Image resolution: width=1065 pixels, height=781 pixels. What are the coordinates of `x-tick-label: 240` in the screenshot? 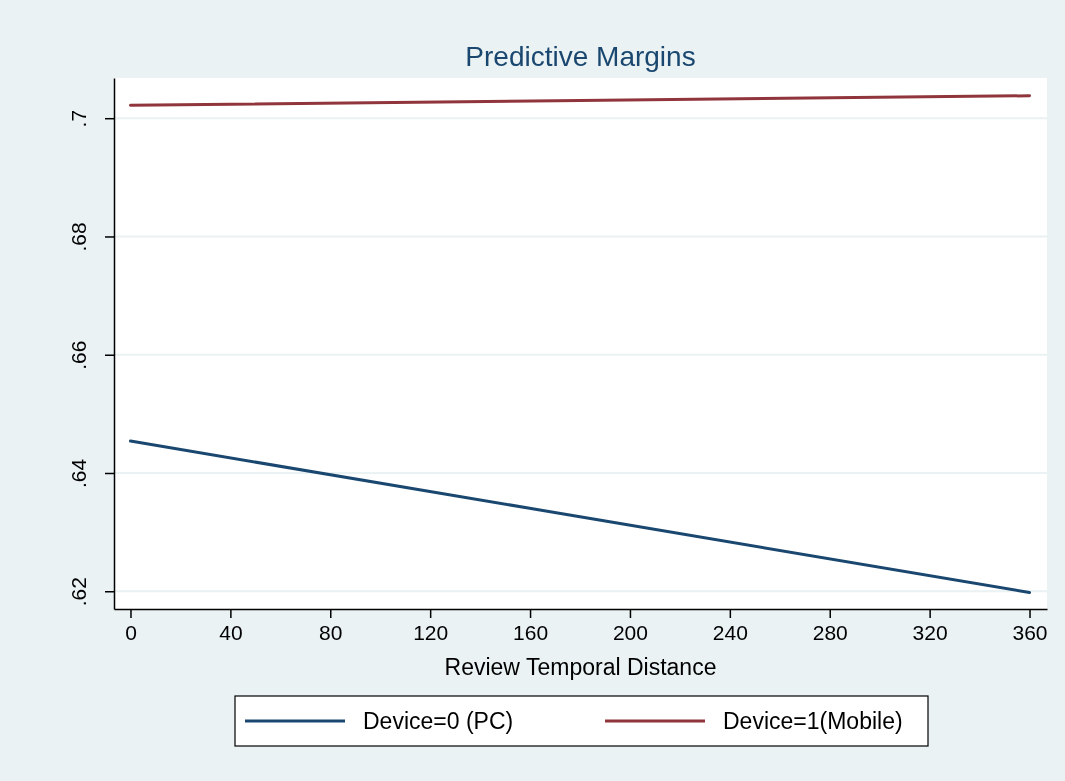 It's located at (730, 632).